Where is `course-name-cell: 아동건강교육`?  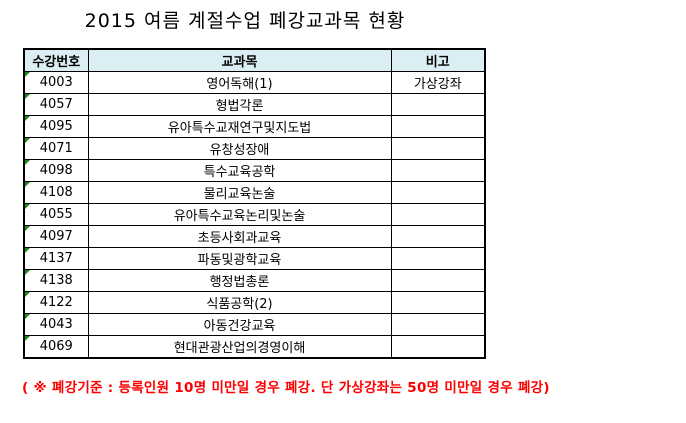
course-name-cell: 아동건강교육 is located at coordinates (239, 324).